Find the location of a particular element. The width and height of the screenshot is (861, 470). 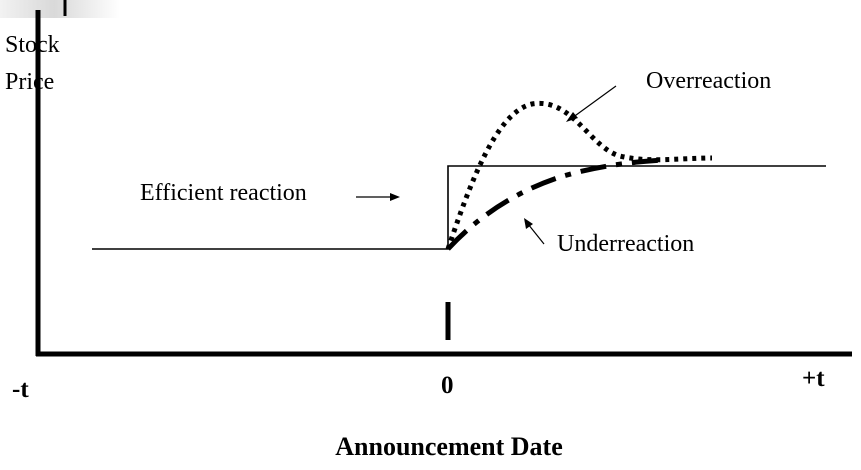

overreaction-curve is located at coordinates (579, 175).